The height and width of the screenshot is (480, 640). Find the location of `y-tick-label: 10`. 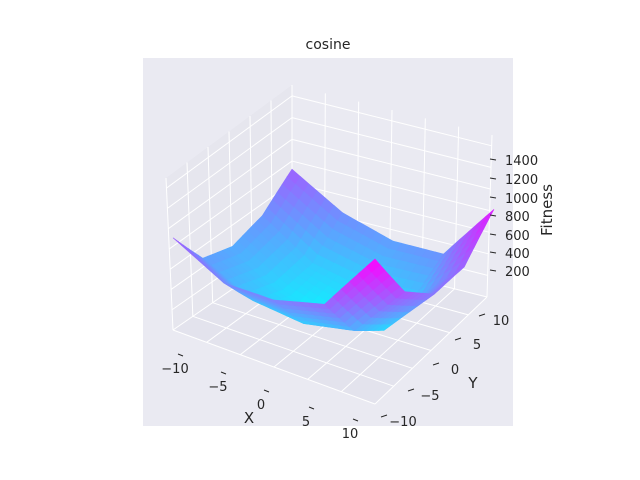

y-tick-label: 10 is located at coordinates (501, 321).